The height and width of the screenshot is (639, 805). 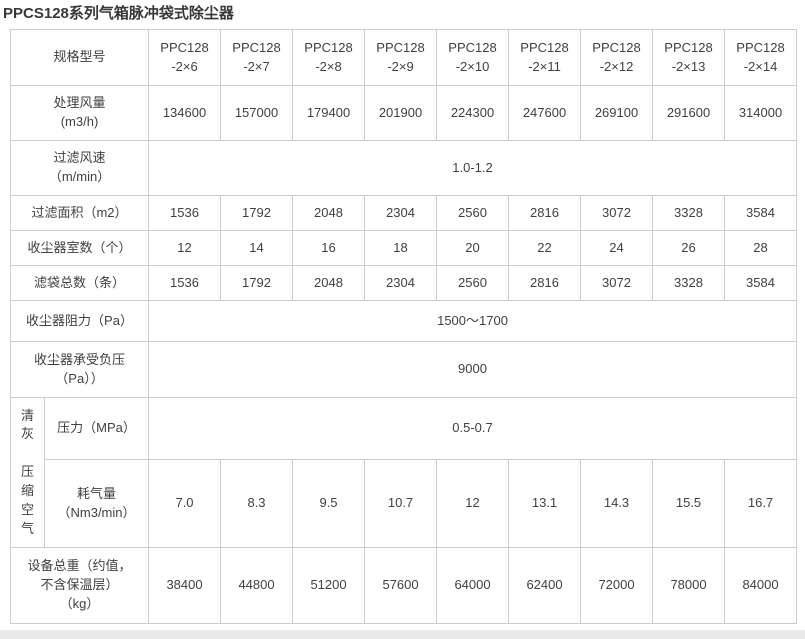 I want to click on cell: 134600, so click(x=185, y=113).